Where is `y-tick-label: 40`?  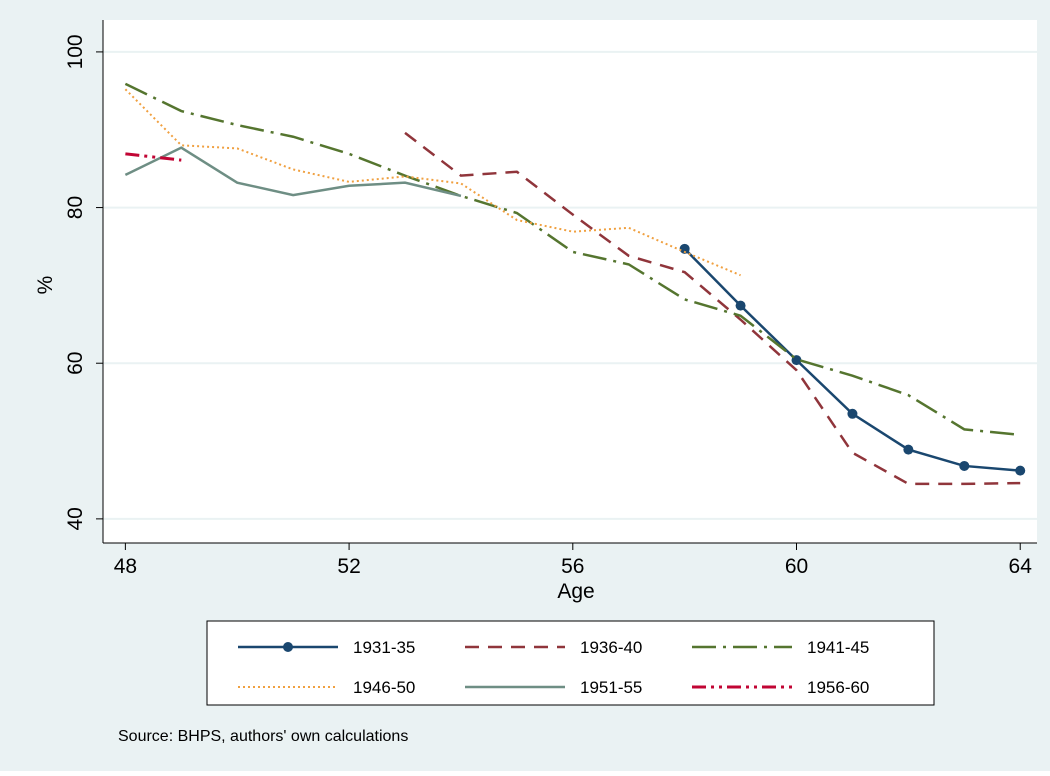
y-tick-label: 40 is located at coordinates (75, 518).